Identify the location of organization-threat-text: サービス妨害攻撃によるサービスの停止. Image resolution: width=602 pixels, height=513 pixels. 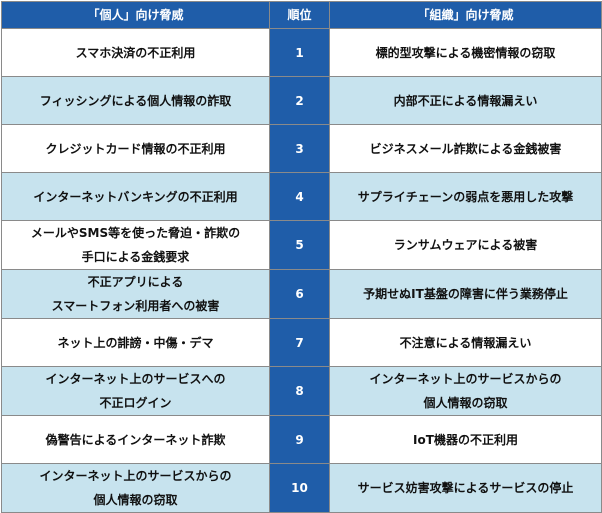
(465, 488).